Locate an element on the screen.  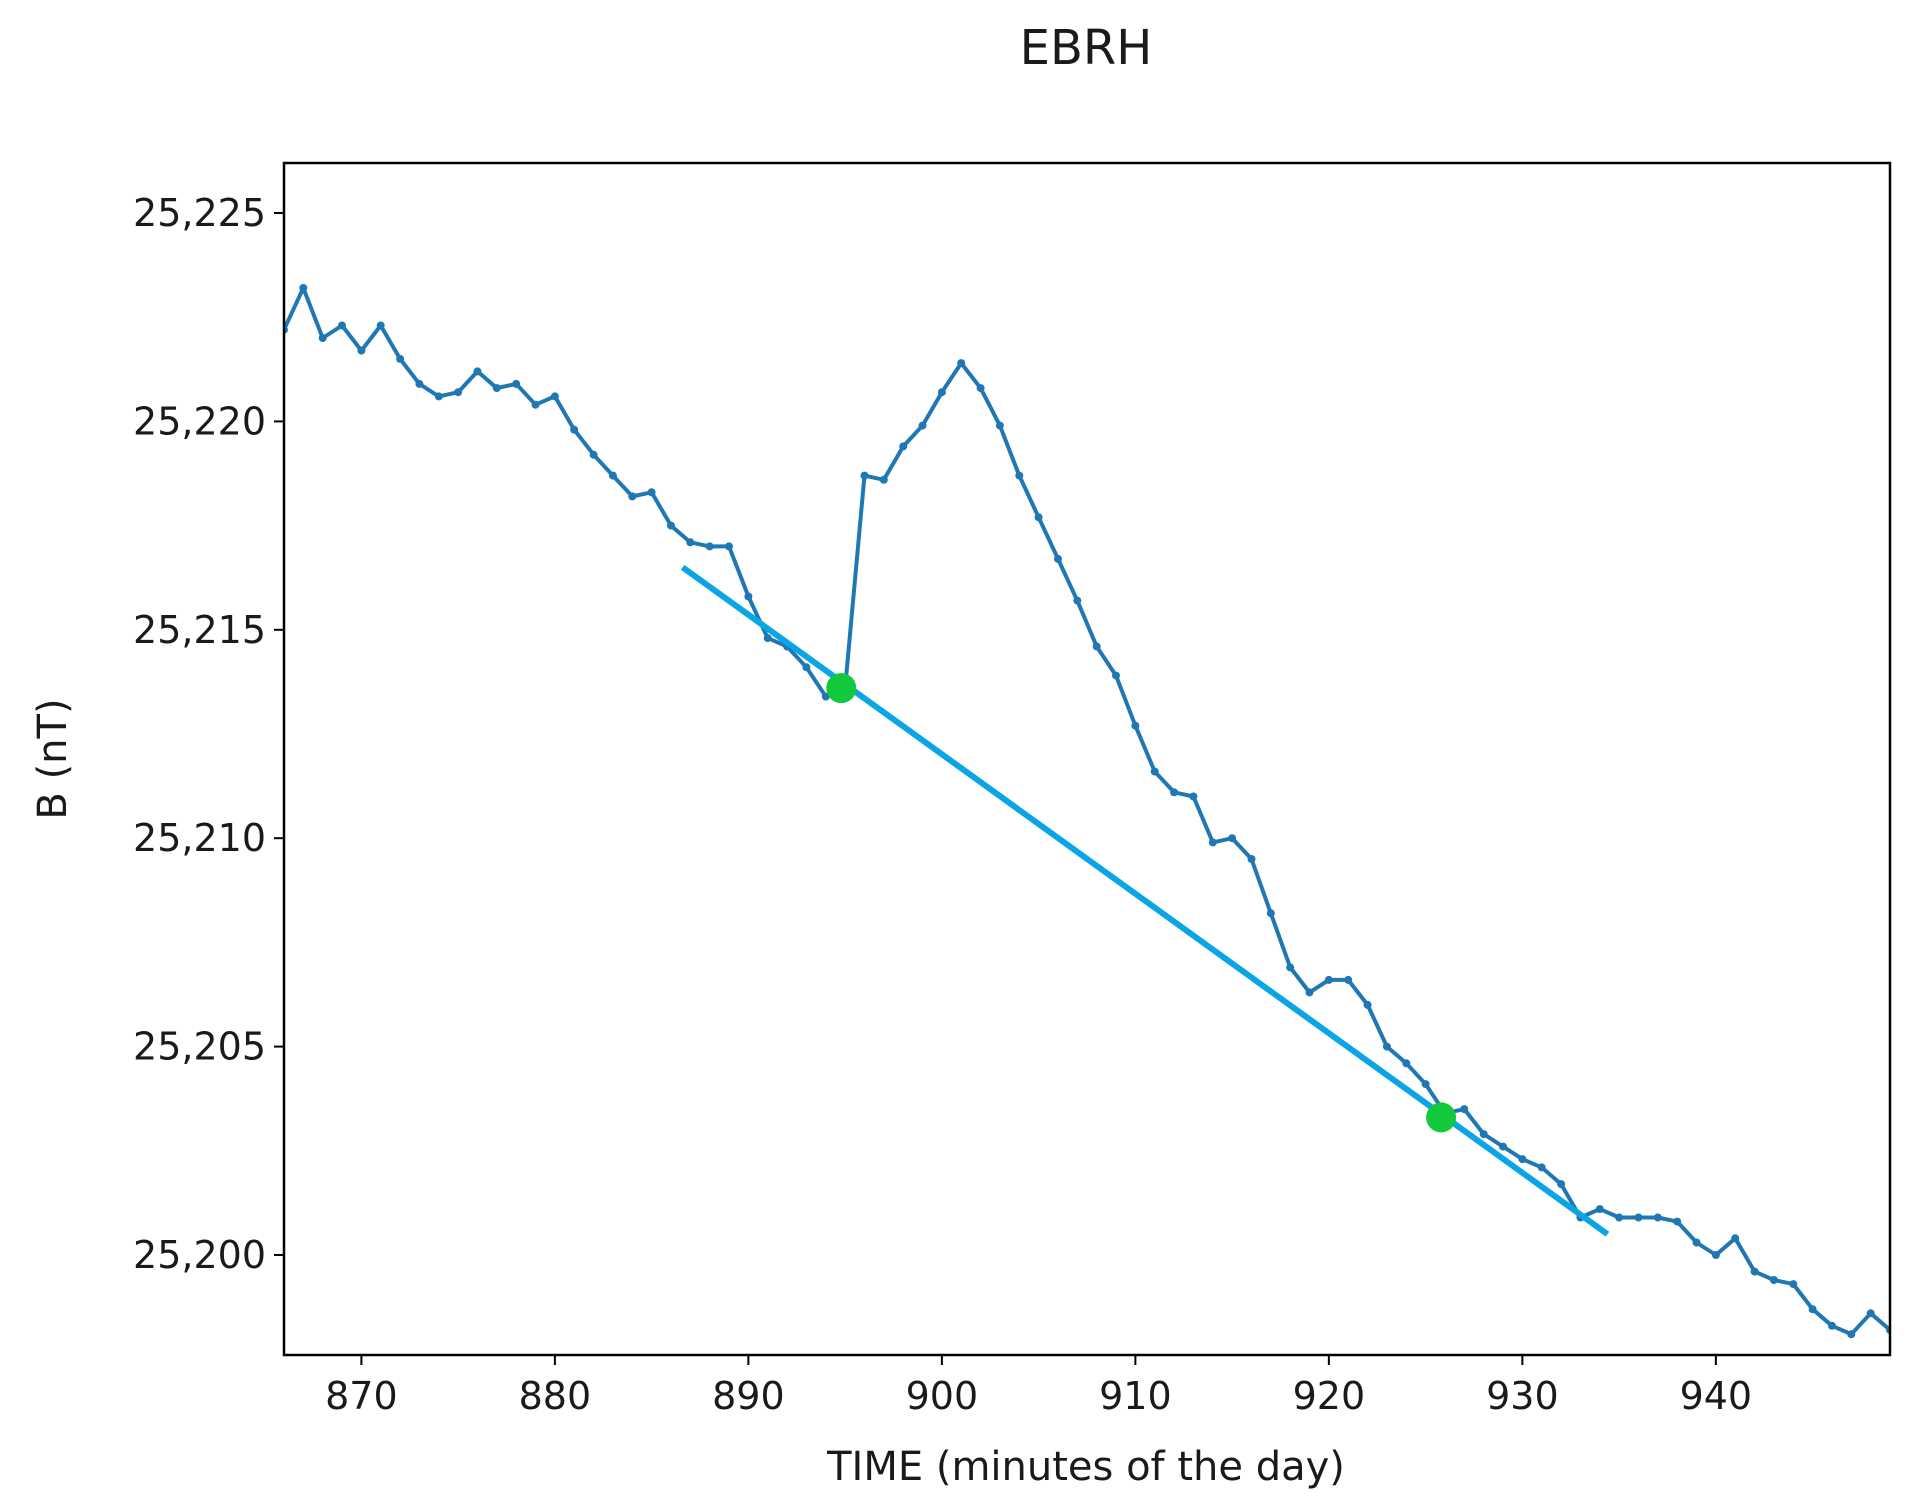
y-axis-ticks: 25,200 25,205 25,210 25,215 25,220 25,225 is located at coordinates (208, 734).